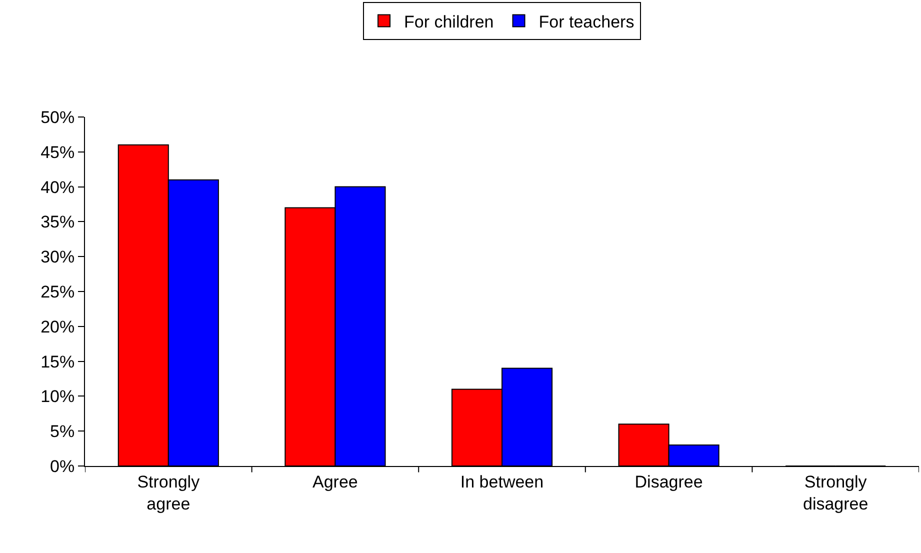  Describe the element at coordinates (57, 362) in the screenshot. I see `y-tick-label: 15%` at that location.